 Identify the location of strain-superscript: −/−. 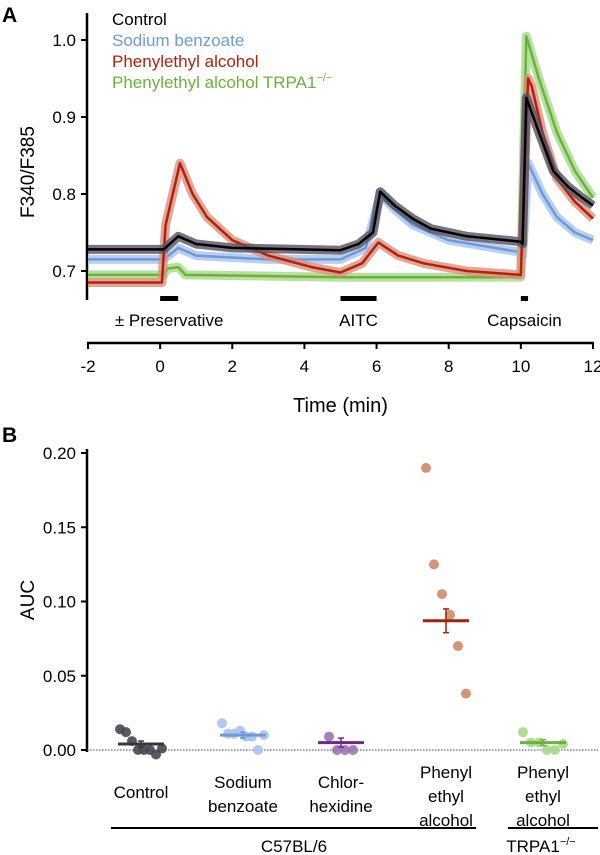
(568, 842).